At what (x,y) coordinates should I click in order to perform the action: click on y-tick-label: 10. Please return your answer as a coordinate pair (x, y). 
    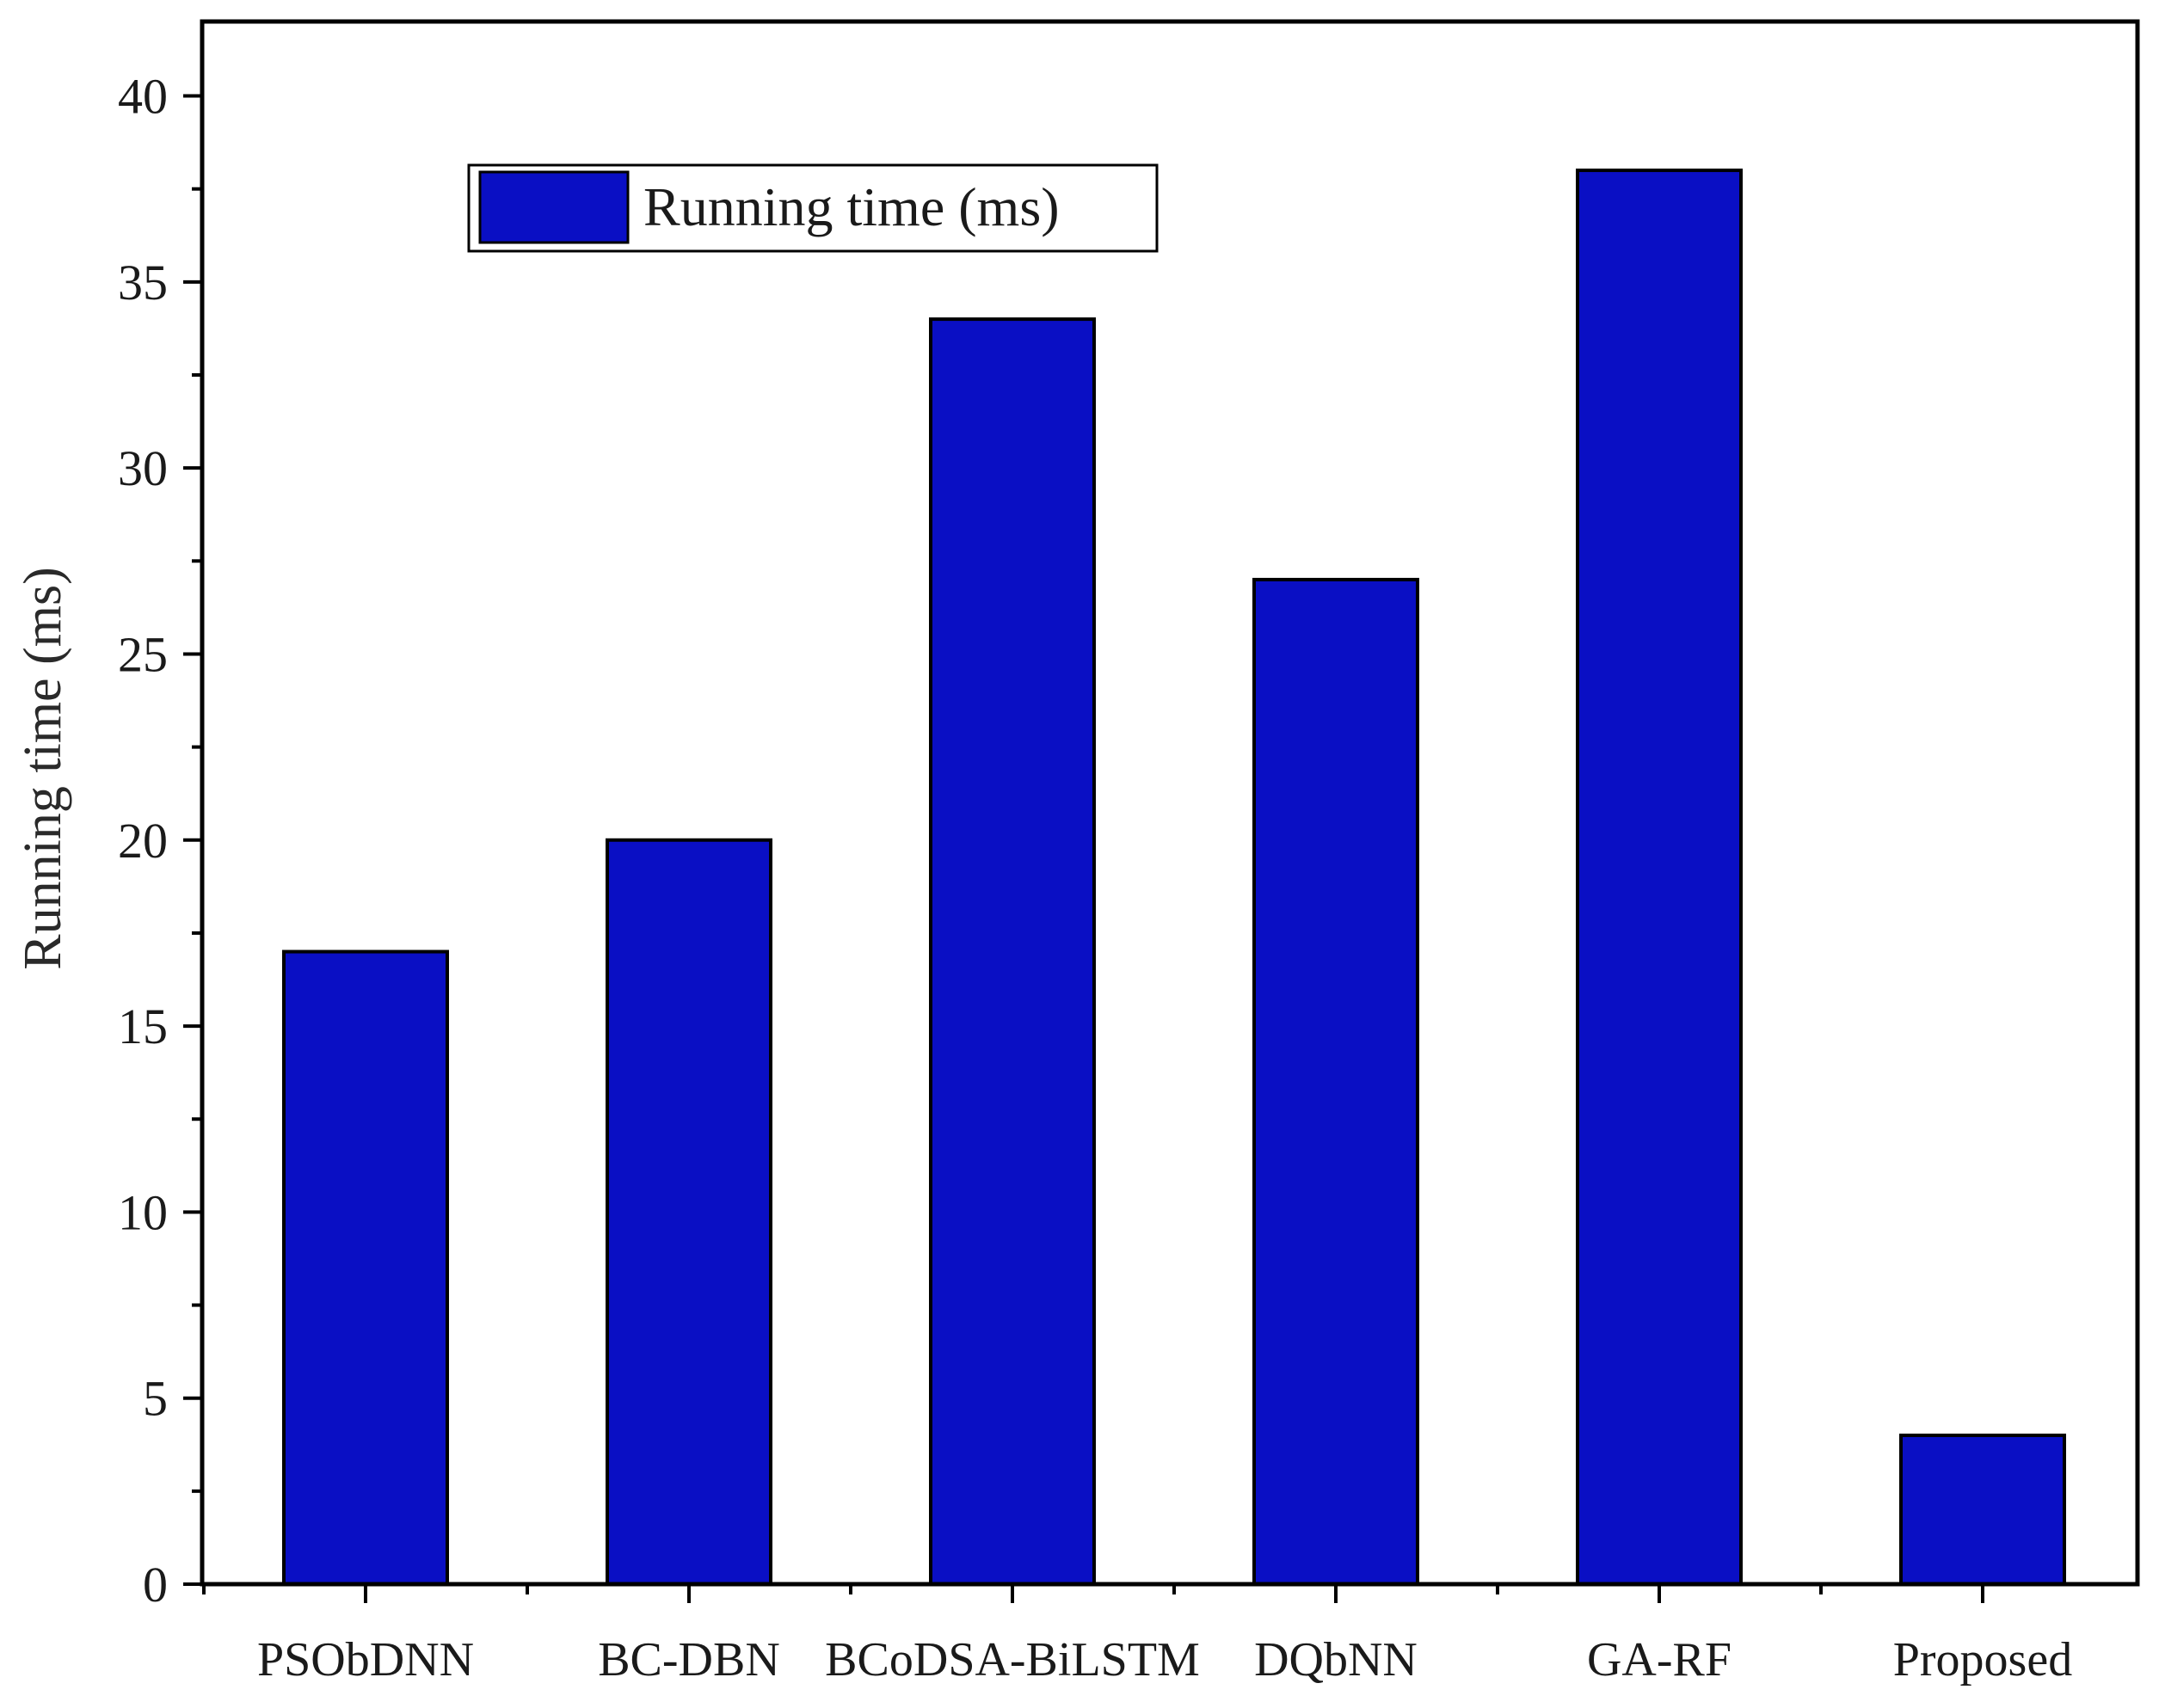
    Looking at the image, I should click on (143, 1212).